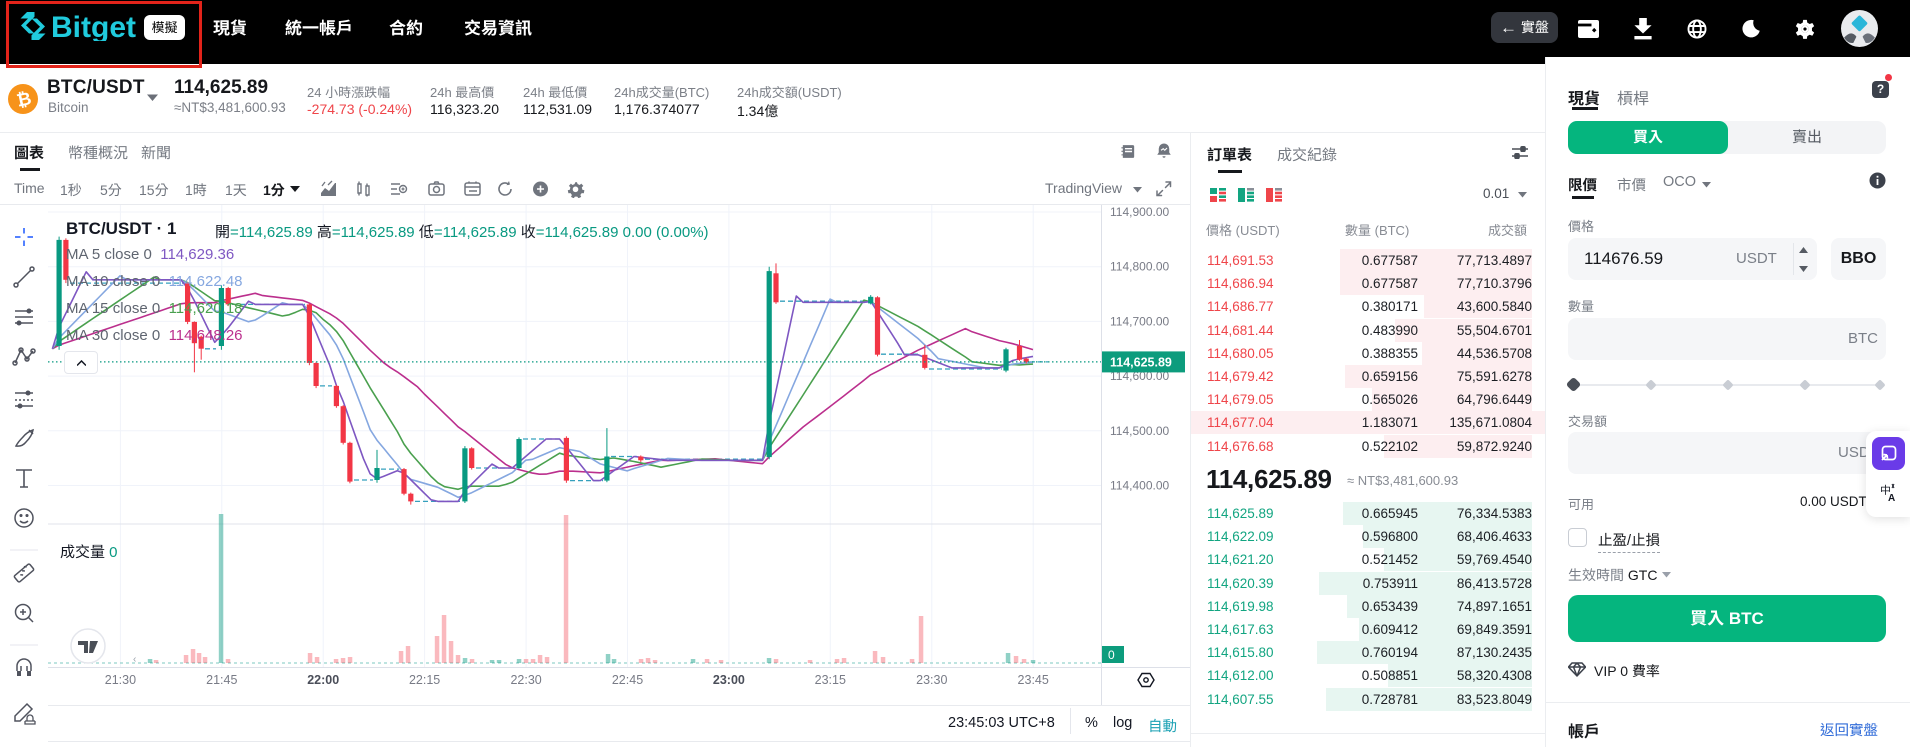  What do you see at coordinates (1885, 490) in the screenshot?
I see `svg-text: 中` at bounding box center [1885, 490].